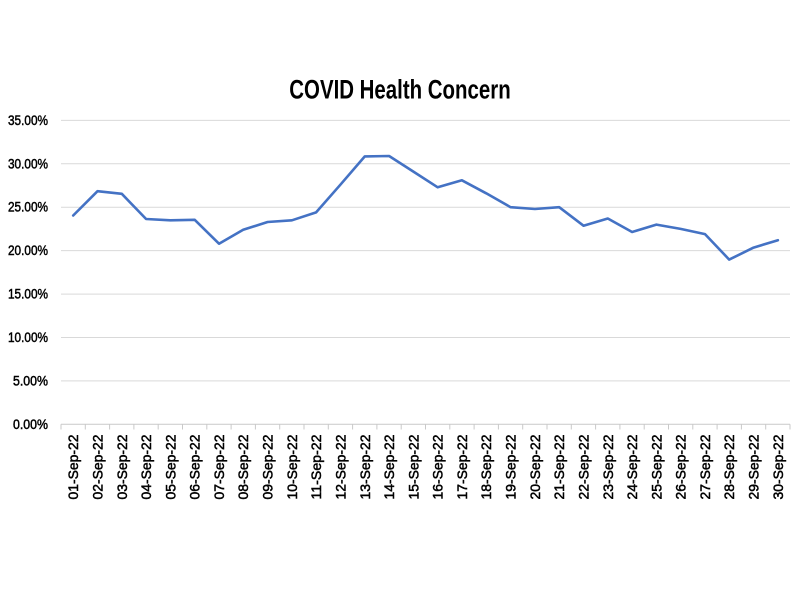 Image resolution: width=800 pixels, height=600 pixels. I want to click on svg-text: 30.00%, so click(28, 163).